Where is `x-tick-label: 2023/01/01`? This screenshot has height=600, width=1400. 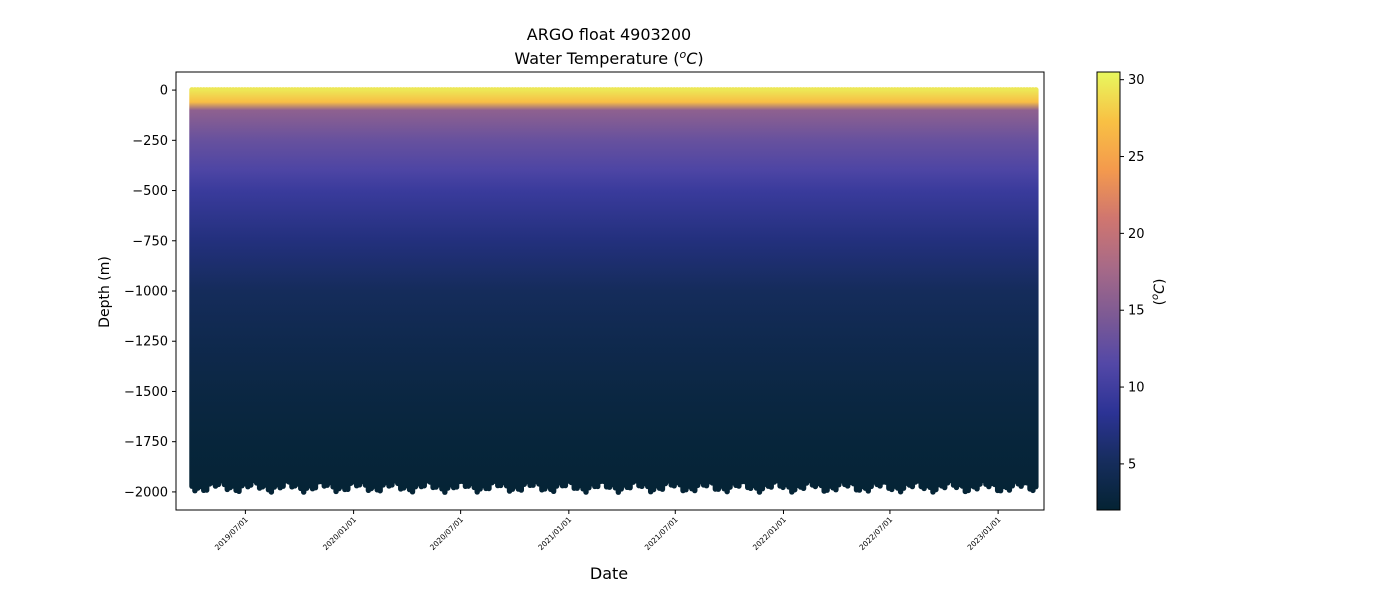
x-tick-label: 2023/01/01 is located at coordinates (984, 533).